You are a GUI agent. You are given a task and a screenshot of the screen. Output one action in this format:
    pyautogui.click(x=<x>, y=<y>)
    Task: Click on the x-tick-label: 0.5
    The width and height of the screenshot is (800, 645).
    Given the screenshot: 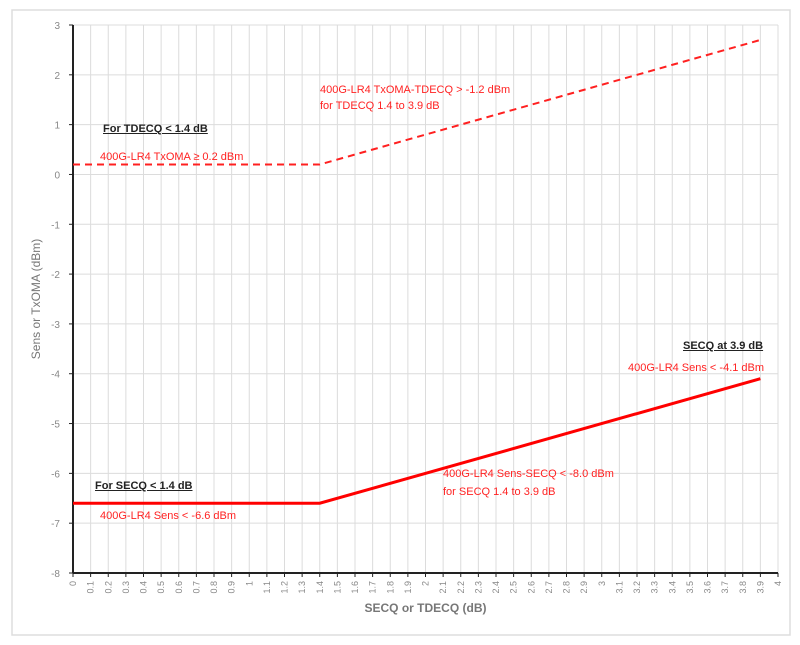 What is the action you would take?
    pyautogui.click(x=161, y=587)
    